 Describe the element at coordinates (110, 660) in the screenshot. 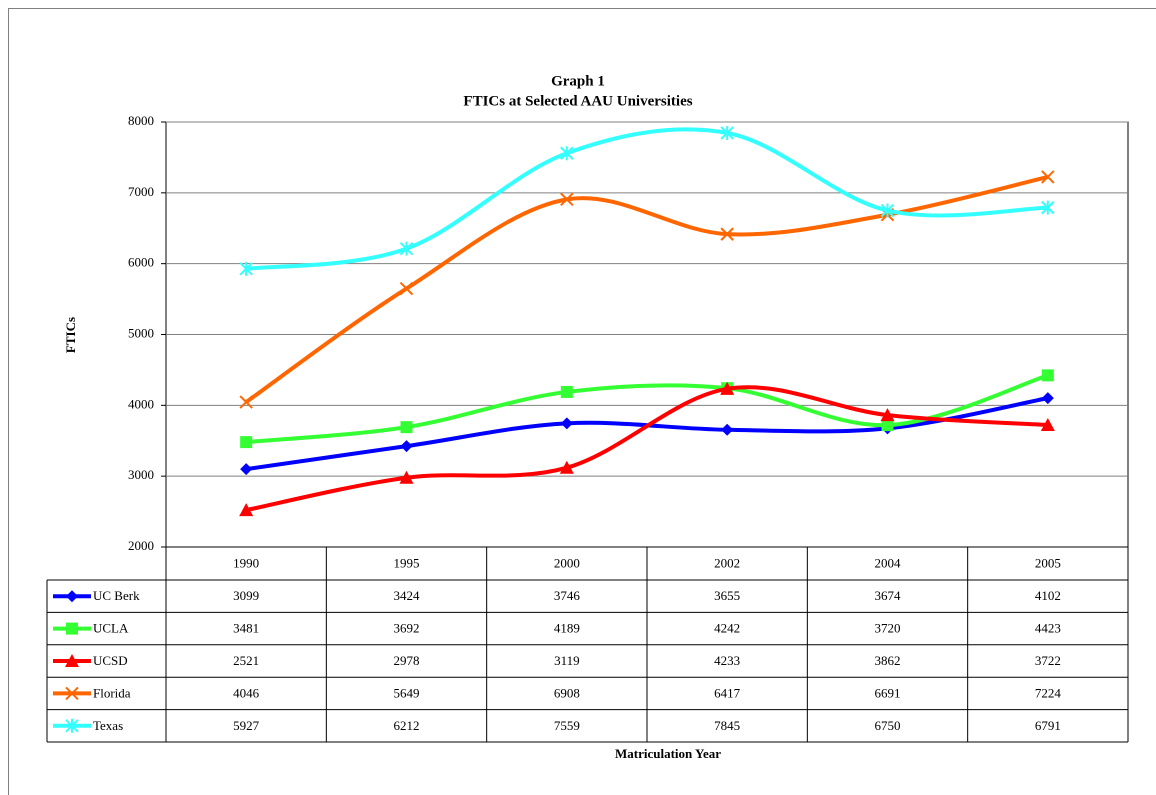

I see `legend-label: UCSD` at that location.